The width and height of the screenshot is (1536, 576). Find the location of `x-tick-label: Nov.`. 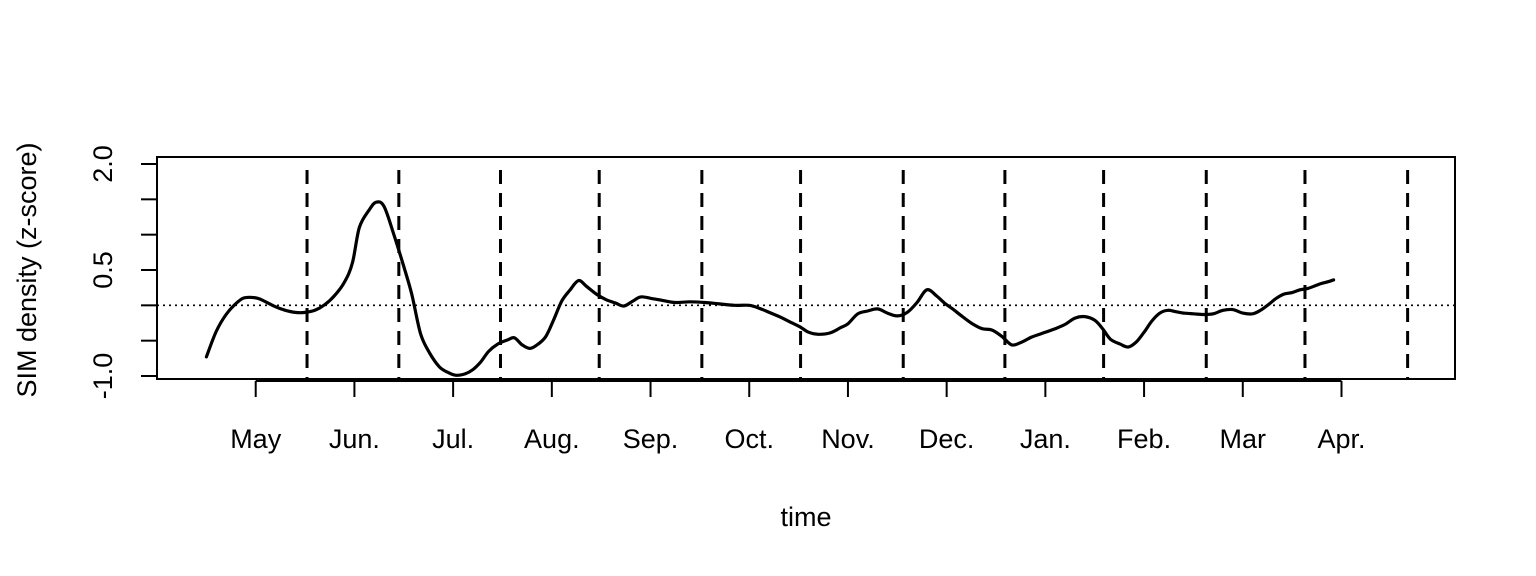

x-tick-label: Nov. is located at coordinates (848, 439).